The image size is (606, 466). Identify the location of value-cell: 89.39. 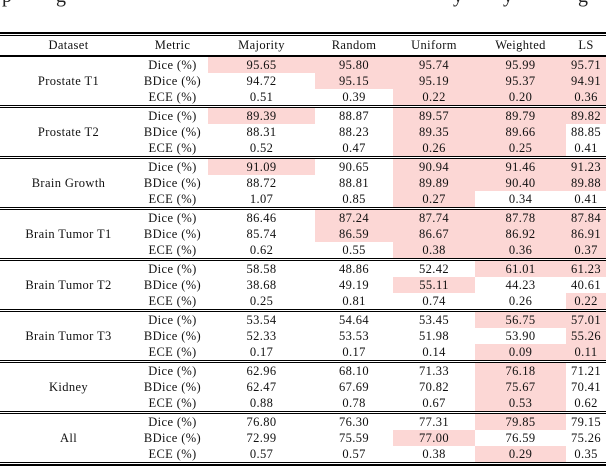
(261, 115).